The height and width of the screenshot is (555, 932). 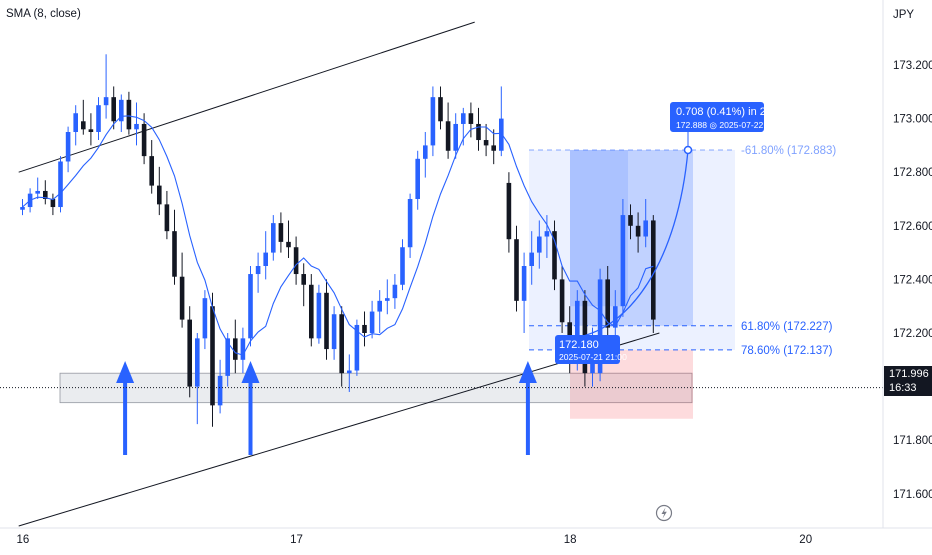 What do you see at coordinates (912, 227) in the screenshot?
I see `price-tick-label: 172.600` at bounding box center [912, 227].